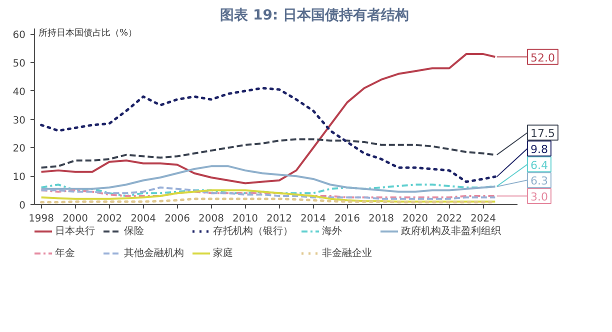  I want to click on data-label: 17.5, so click(542, 133).